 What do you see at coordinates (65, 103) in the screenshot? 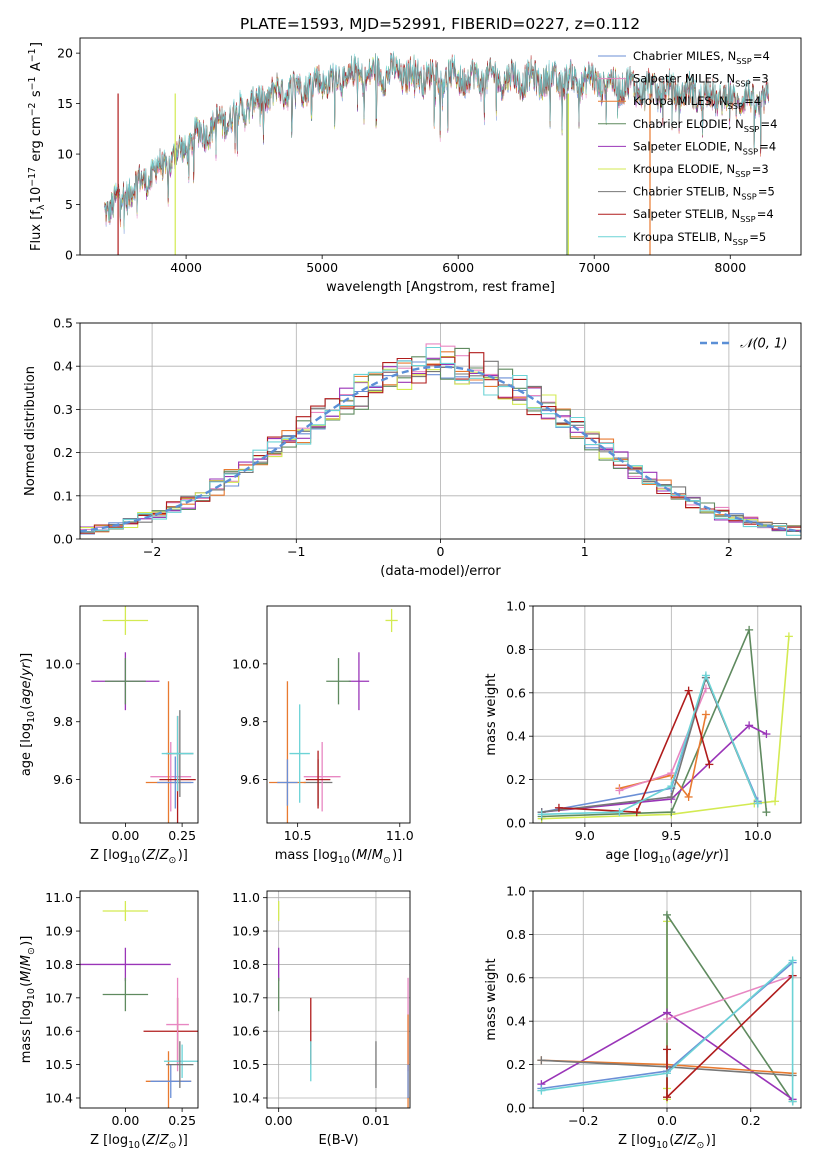
I see `y-tick-label: 15` at bounding box center [65, 103].